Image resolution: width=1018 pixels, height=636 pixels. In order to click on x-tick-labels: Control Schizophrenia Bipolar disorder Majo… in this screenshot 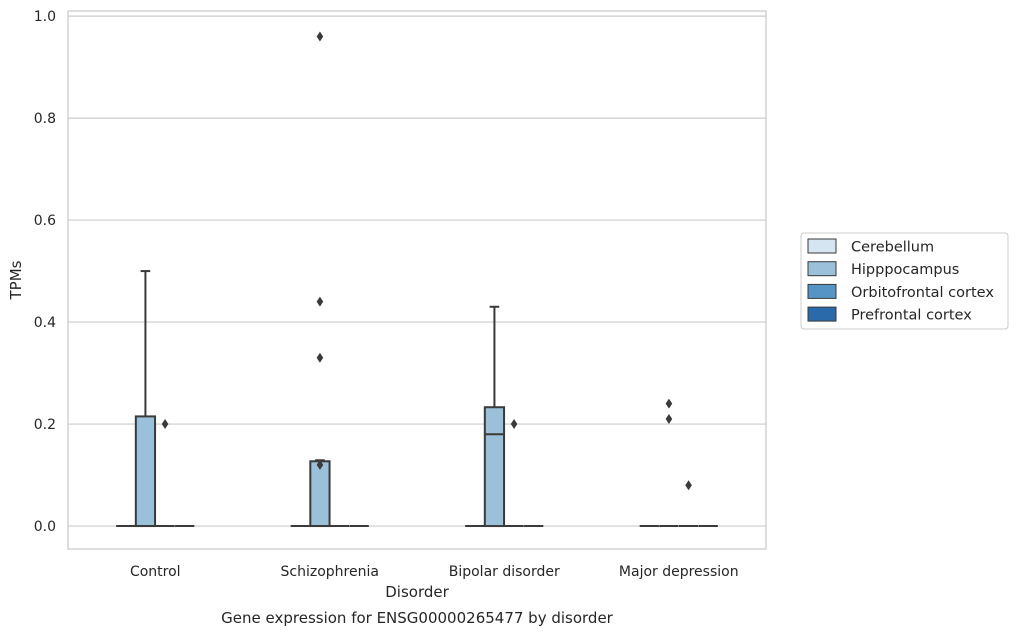, I will do `click(434, 572)`.